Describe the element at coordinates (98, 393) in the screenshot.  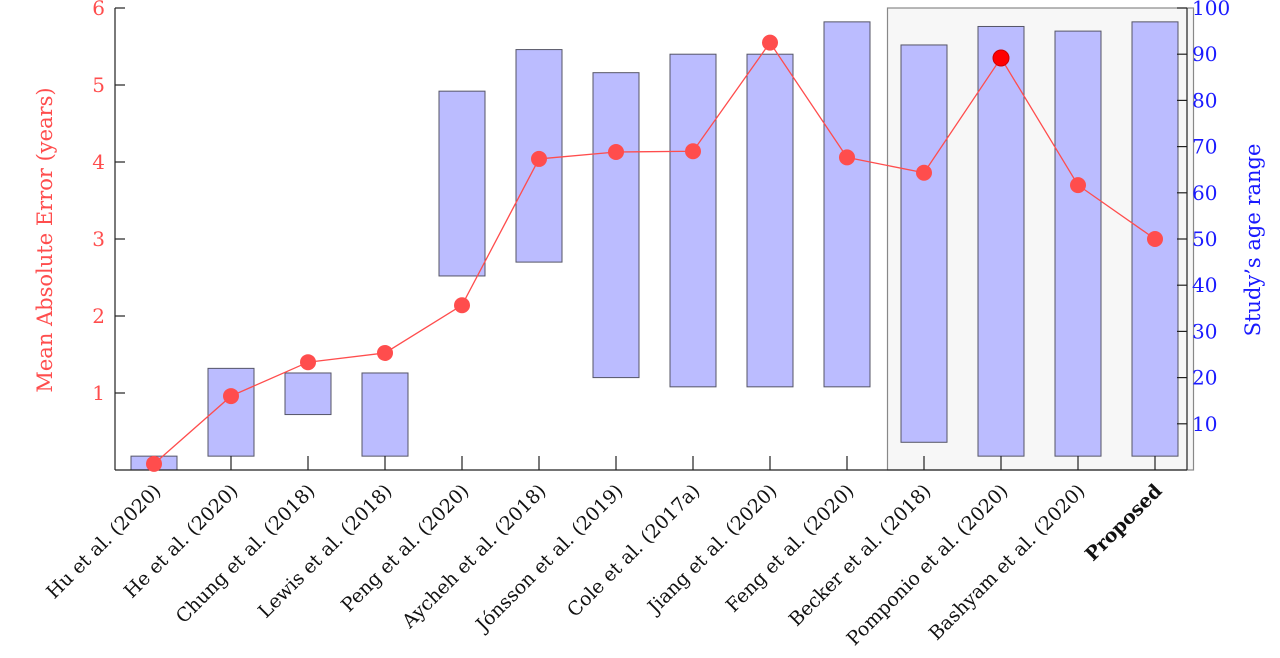
I see `y-left-tick-label: 1` at that location.